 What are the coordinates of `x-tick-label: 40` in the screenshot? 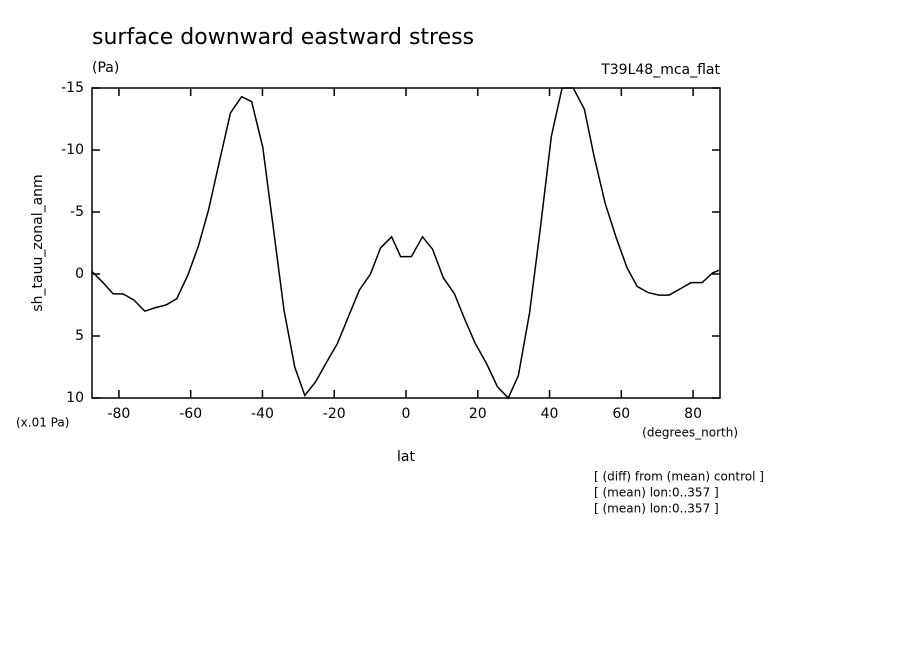 It's located at (550, 414).